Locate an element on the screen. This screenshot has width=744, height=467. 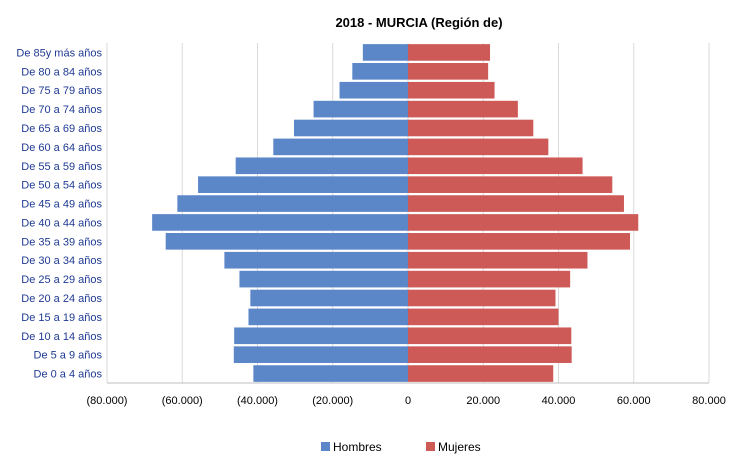
x-tick-label: 20.000 is located at coordinates (483, 401).